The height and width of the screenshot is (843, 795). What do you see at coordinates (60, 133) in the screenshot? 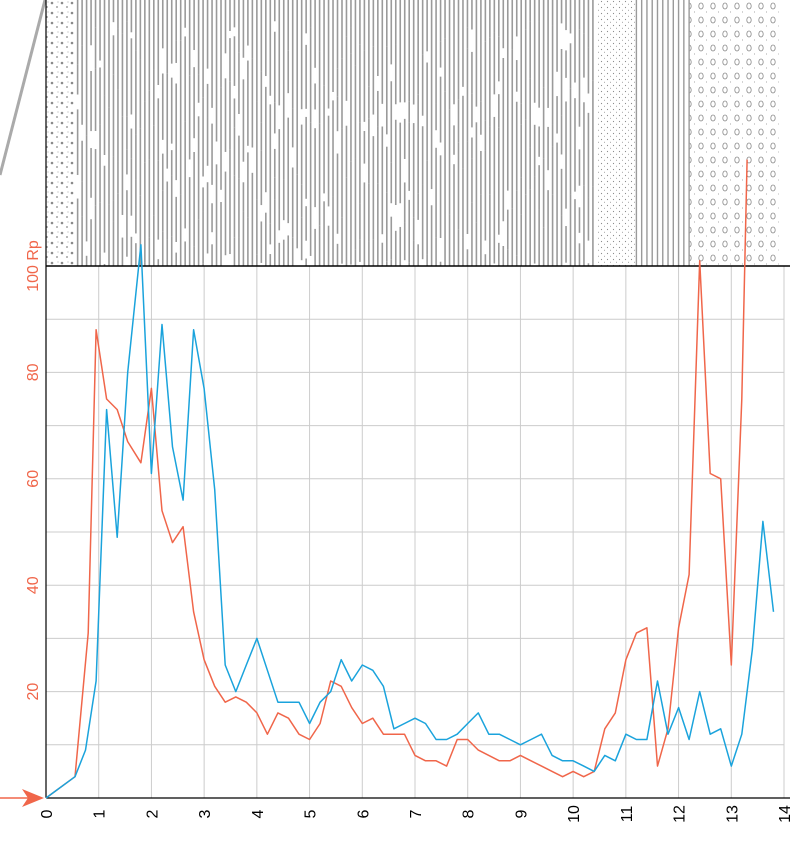
I see `strip-gravel` at bounding box center [60, 133].